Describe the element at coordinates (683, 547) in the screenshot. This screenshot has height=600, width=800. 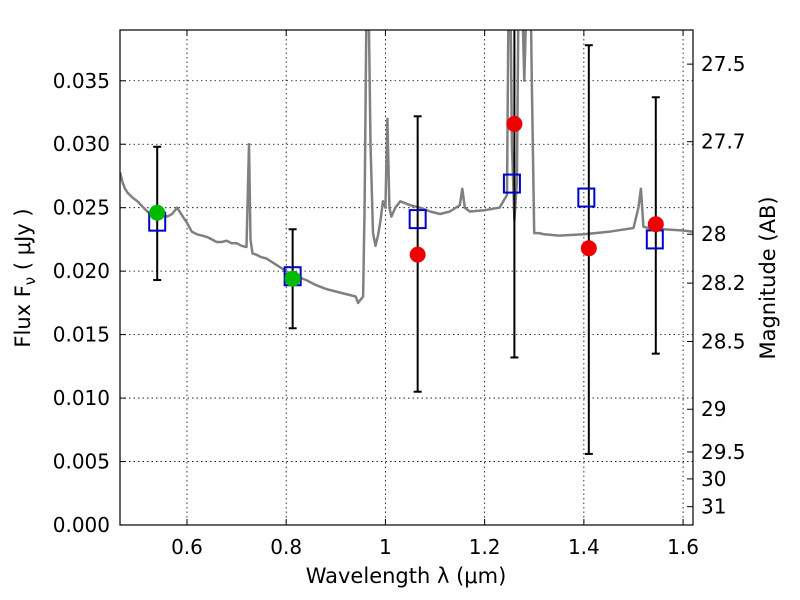
I see `x-tick-label: 1.6` at that location.